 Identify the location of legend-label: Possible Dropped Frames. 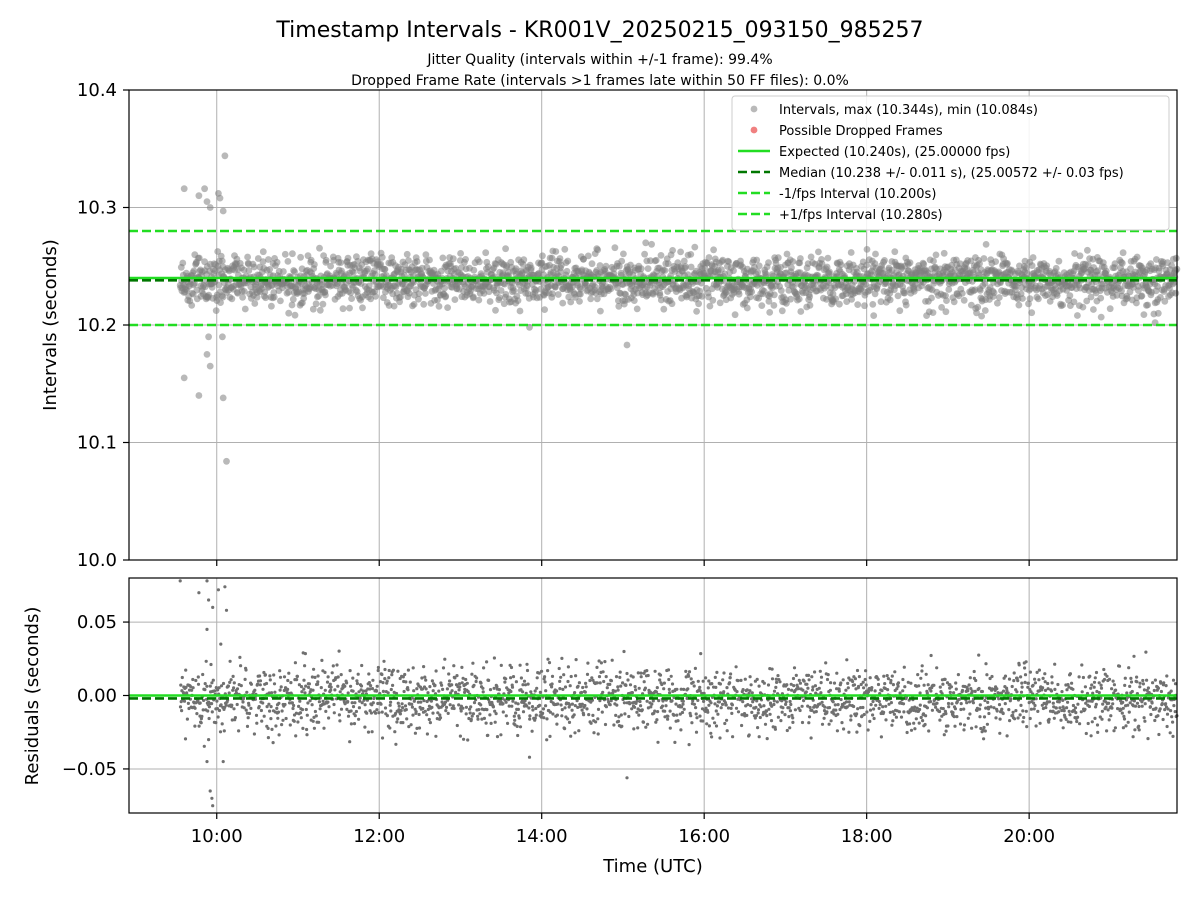
(861, 131).